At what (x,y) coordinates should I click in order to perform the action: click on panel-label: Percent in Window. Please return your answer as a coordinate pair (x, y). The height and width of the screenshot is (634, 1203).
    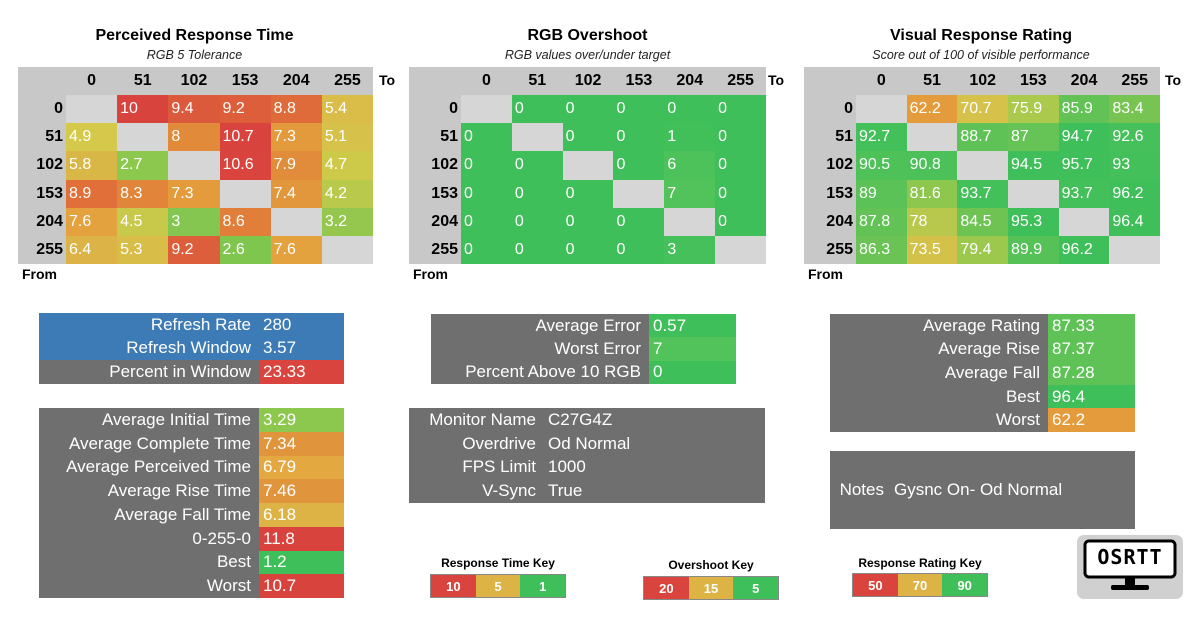
    Looking at the image, I should click on (149, 372).